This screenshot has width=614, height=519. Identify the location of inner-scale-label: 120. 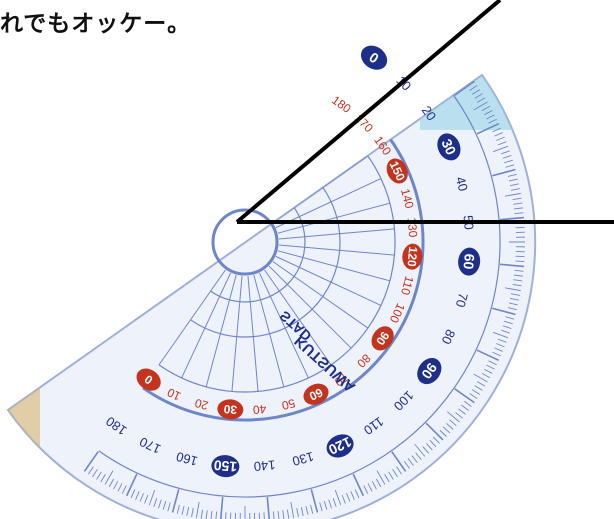
(412, 256).